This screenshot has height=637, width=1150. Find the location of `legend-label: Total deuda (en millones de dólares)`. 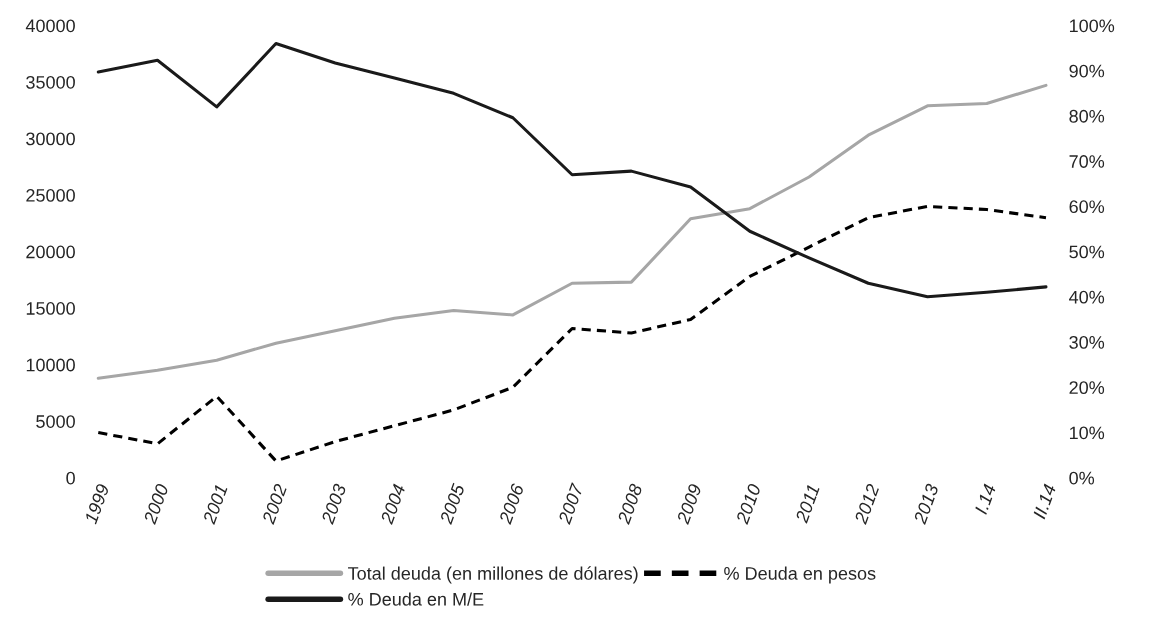

legend-label: Total deuda (en millones de dólares) is located at coordinates (493, 575).